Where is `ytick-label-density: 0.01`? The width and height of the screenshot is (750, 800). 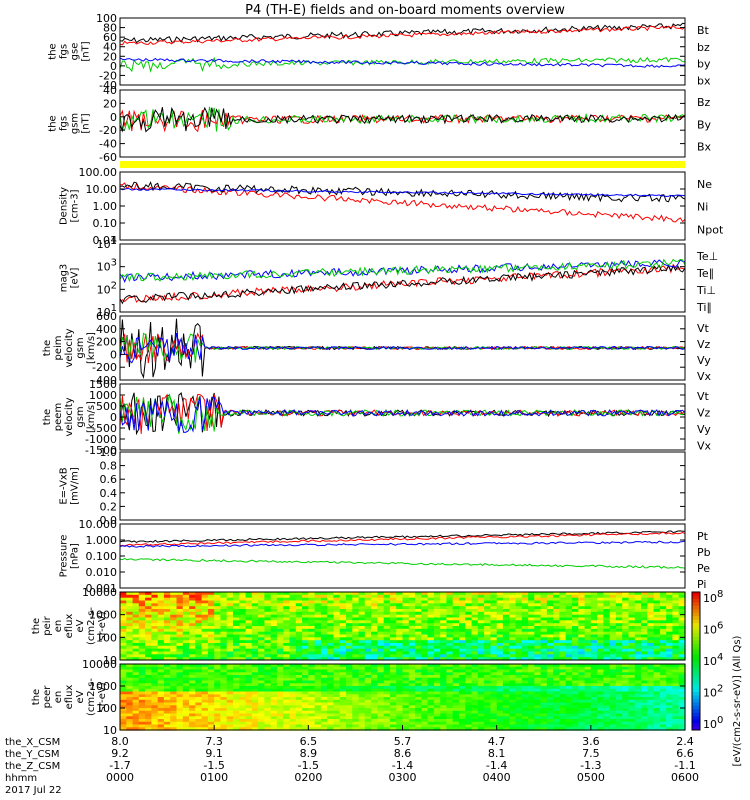 ytick-label-density: 0.01 is located at coordinates (105, 240).